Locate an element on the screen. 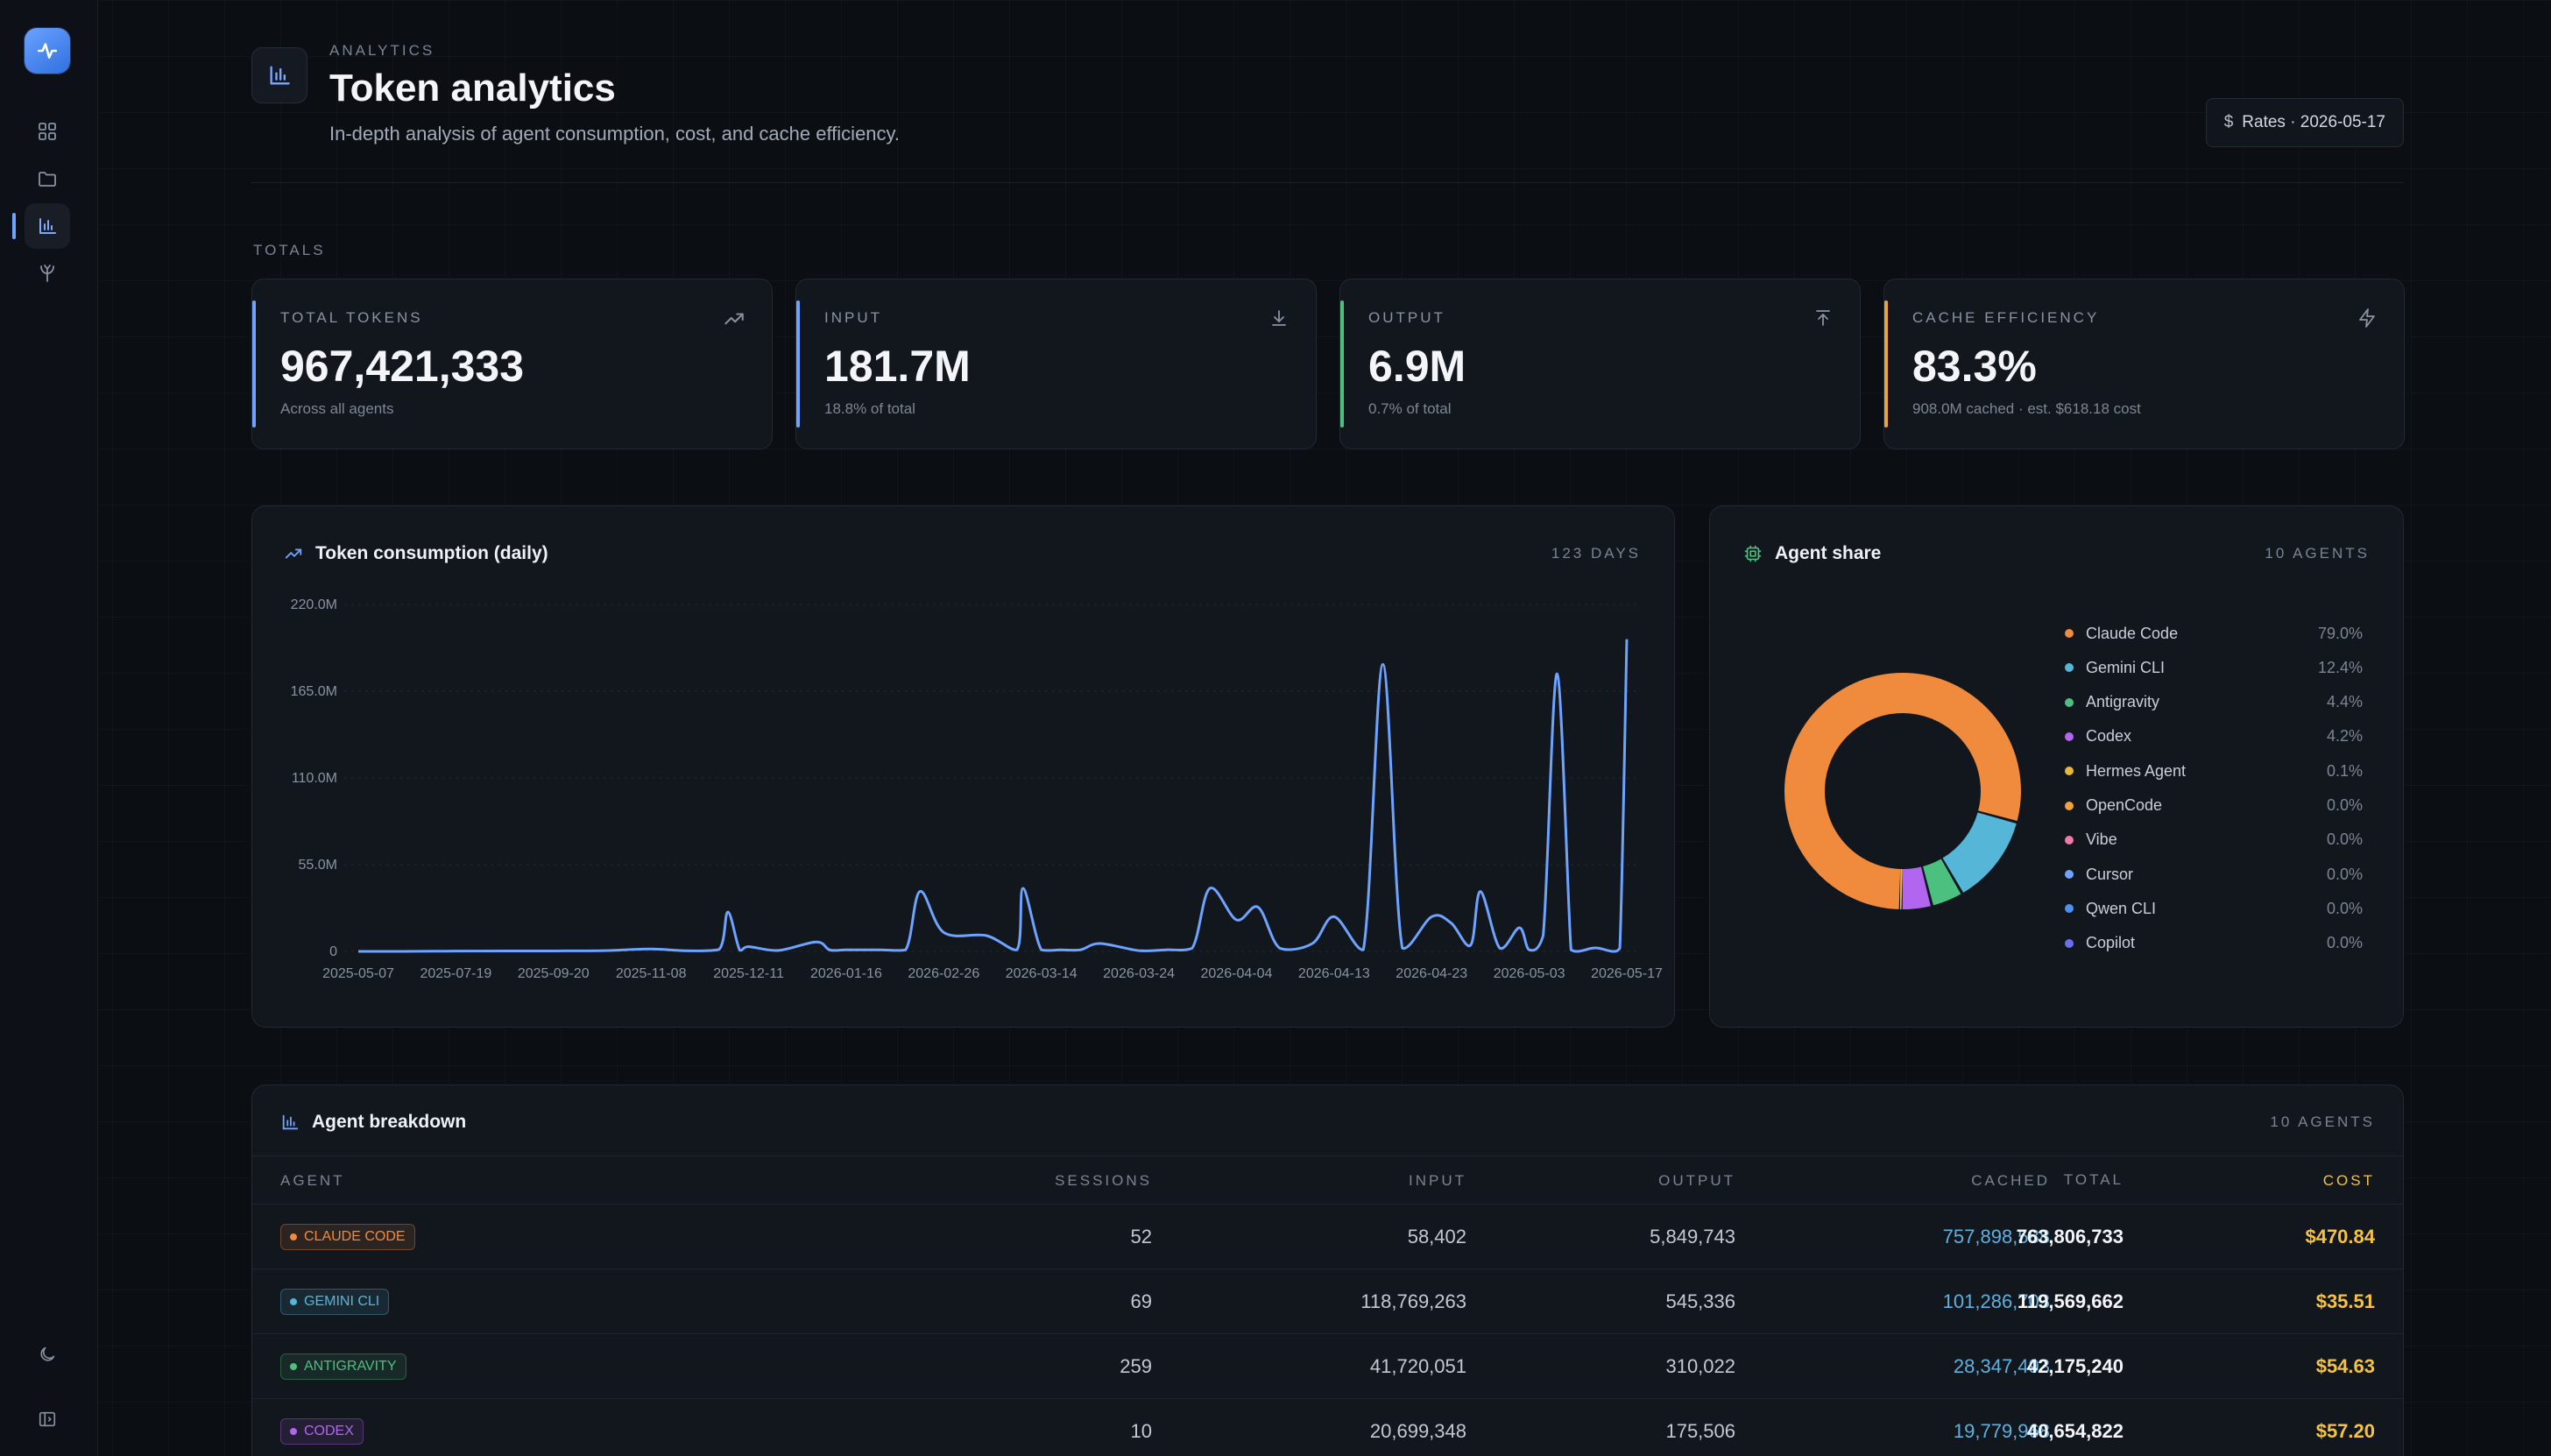  y-tick-label: 55.0M is located at coordinates (318, 865).